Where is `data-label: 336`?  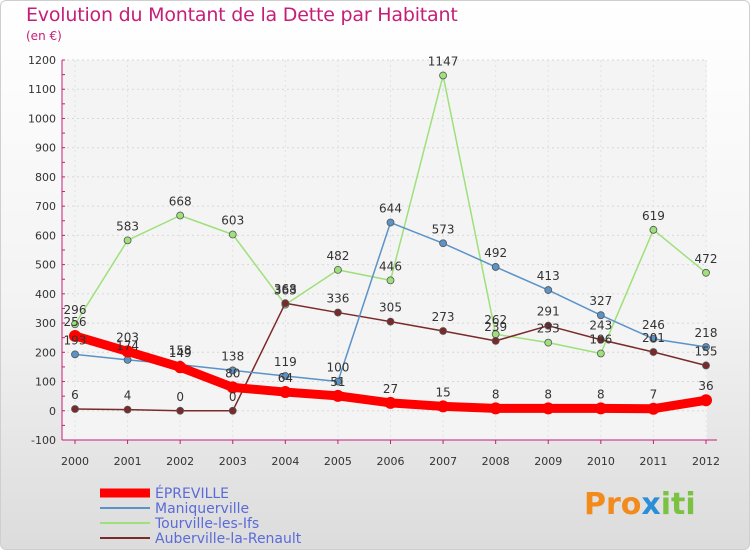
data-label: 336 is located at coordinates (337, 299).